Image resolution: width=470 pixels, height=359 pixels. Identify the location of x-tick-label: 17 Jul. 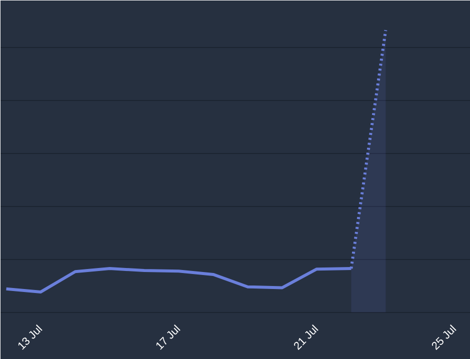
(168, 337).